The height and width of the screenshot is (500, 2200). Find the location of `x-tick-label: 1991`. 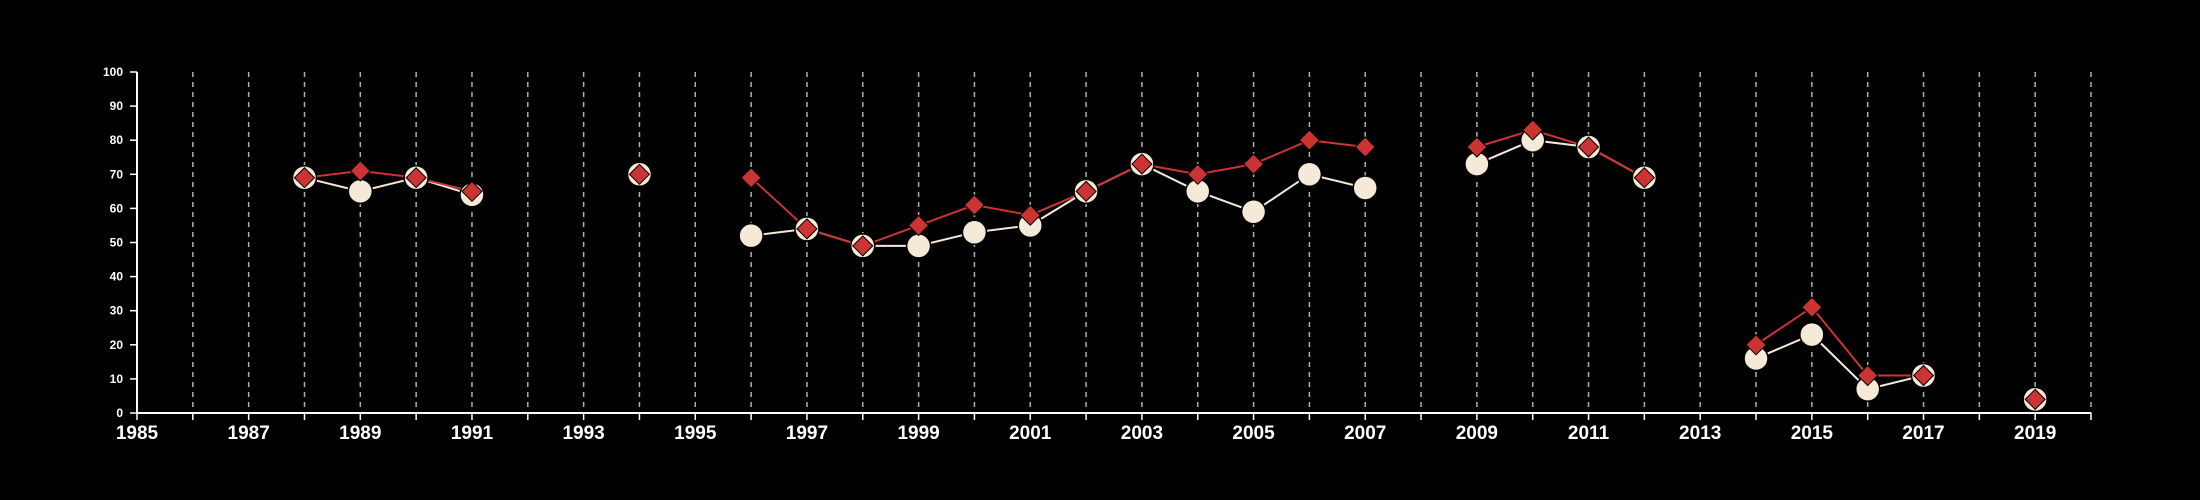

x-tick-label: 1991 is located at coordinates (472, 433).